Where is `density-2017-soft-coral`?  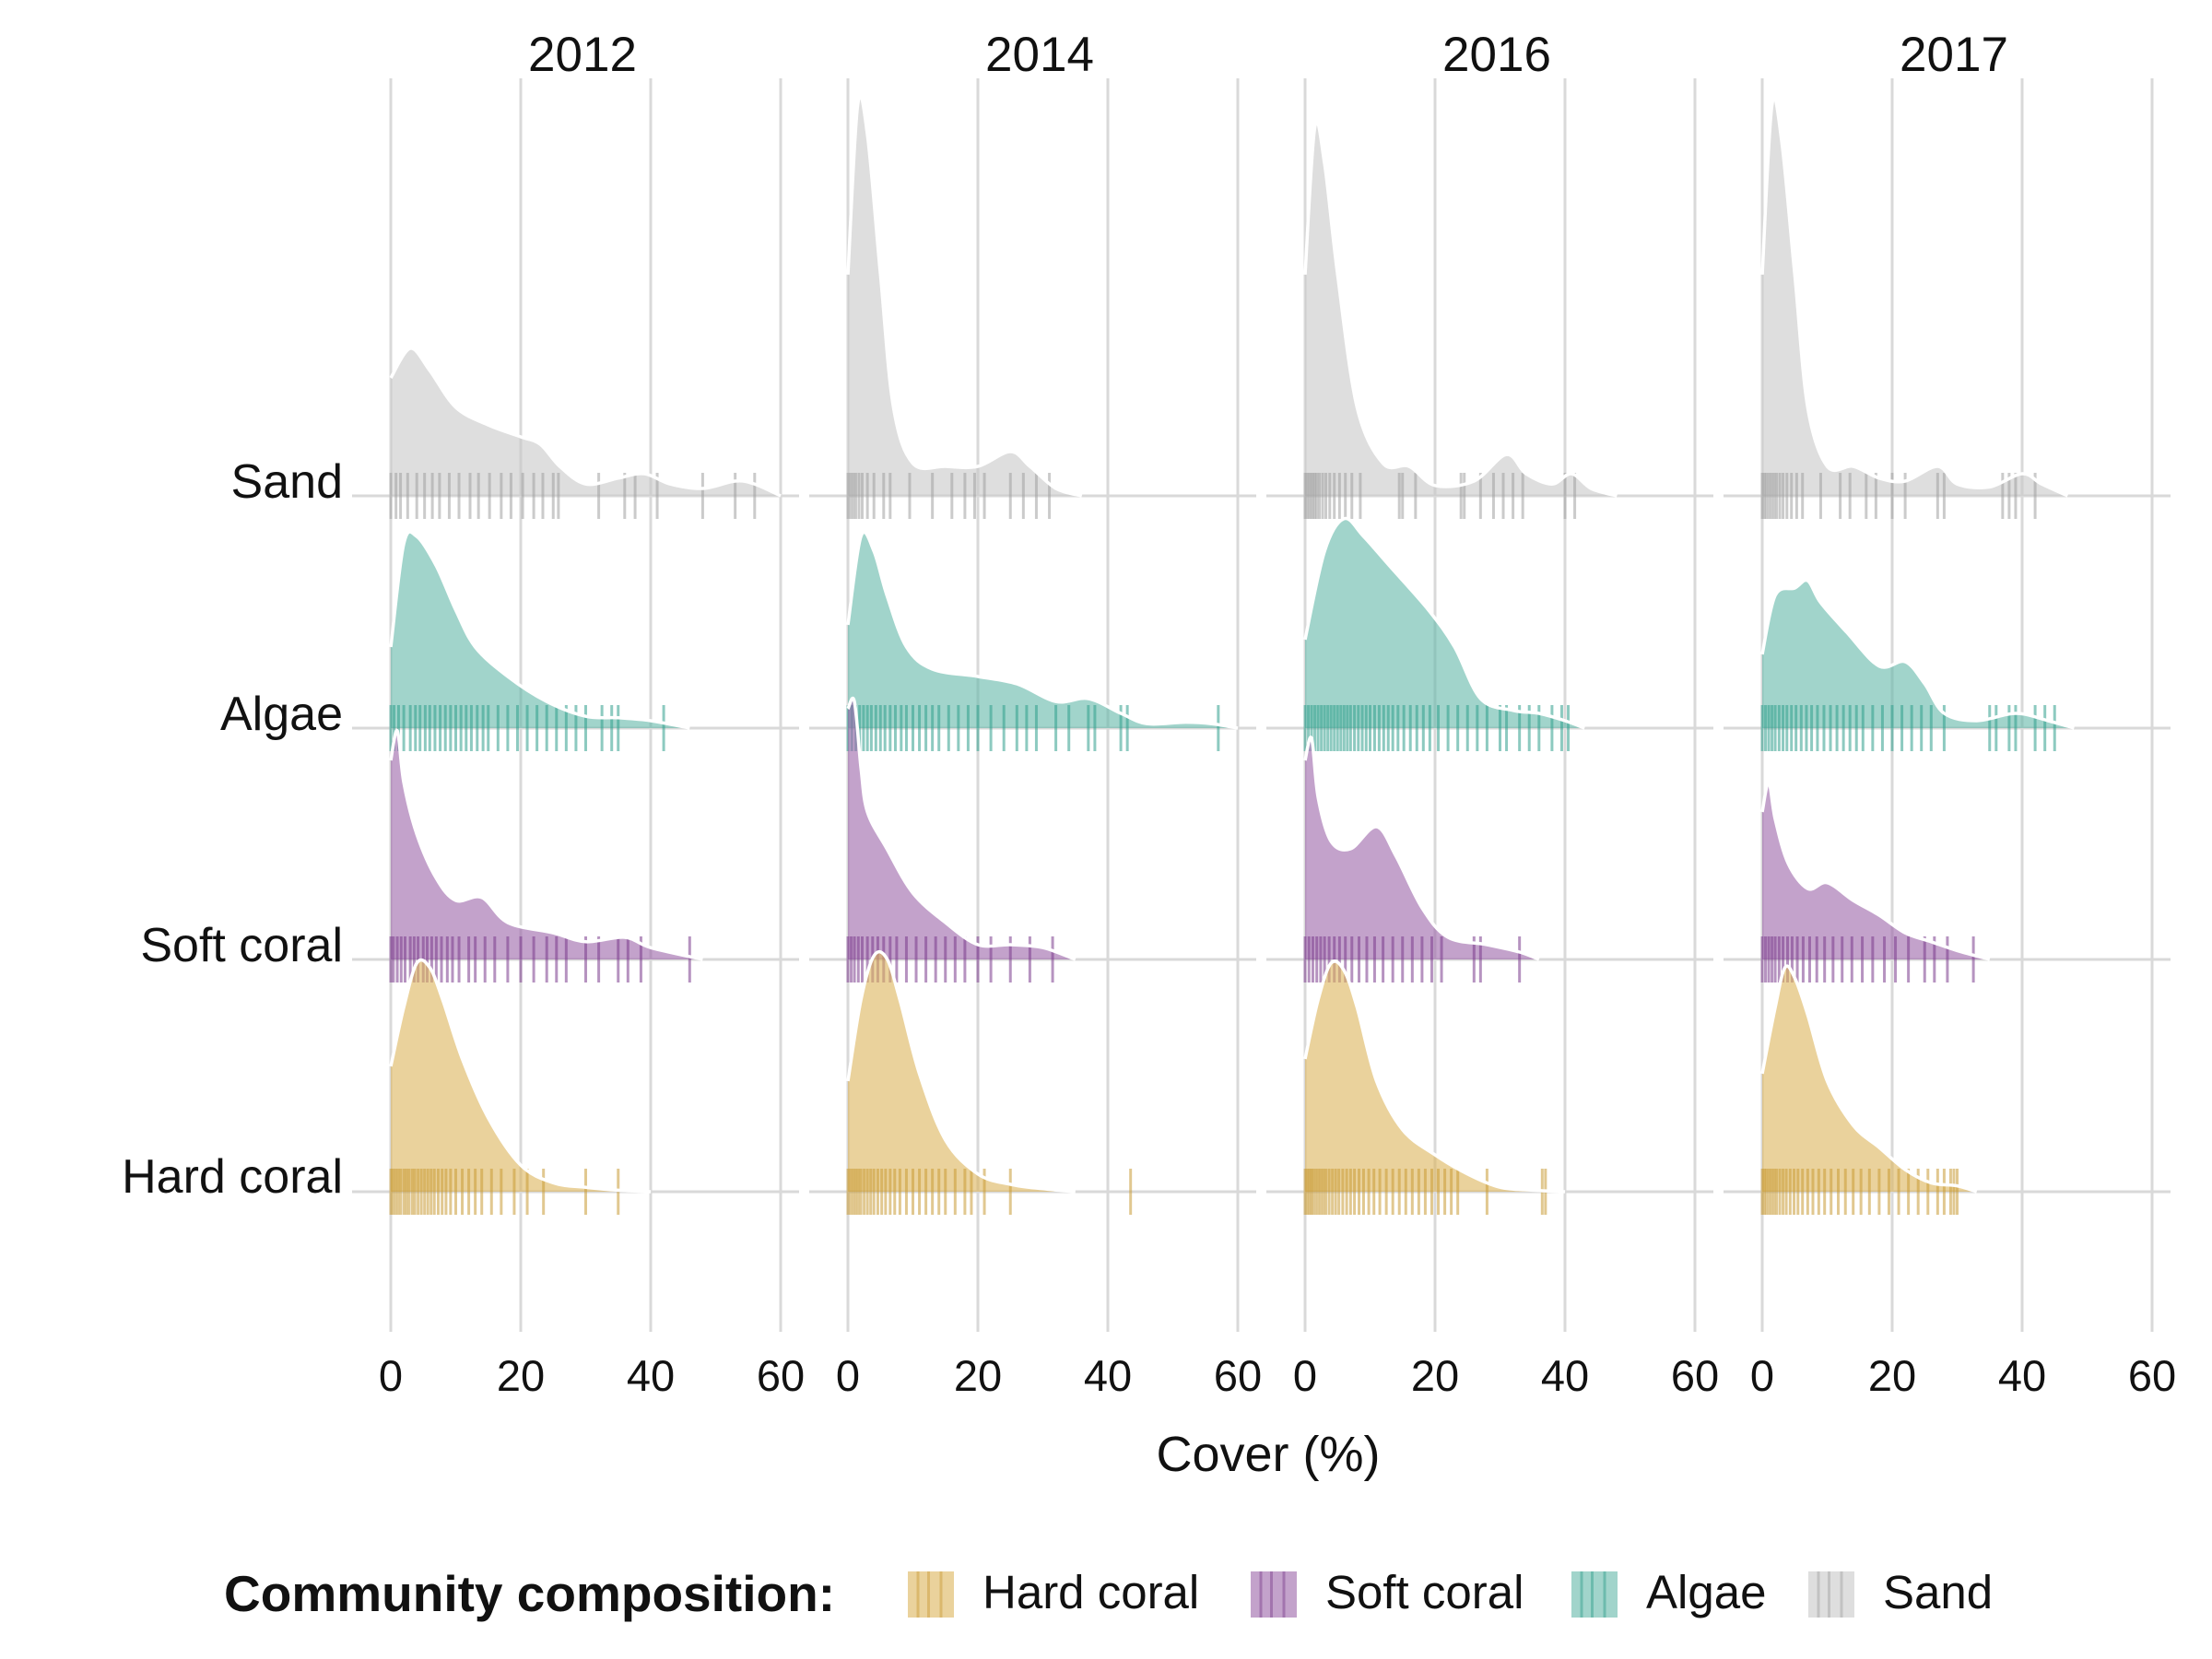 density-2017-soft-coral is located at coordinates (1876, 870).